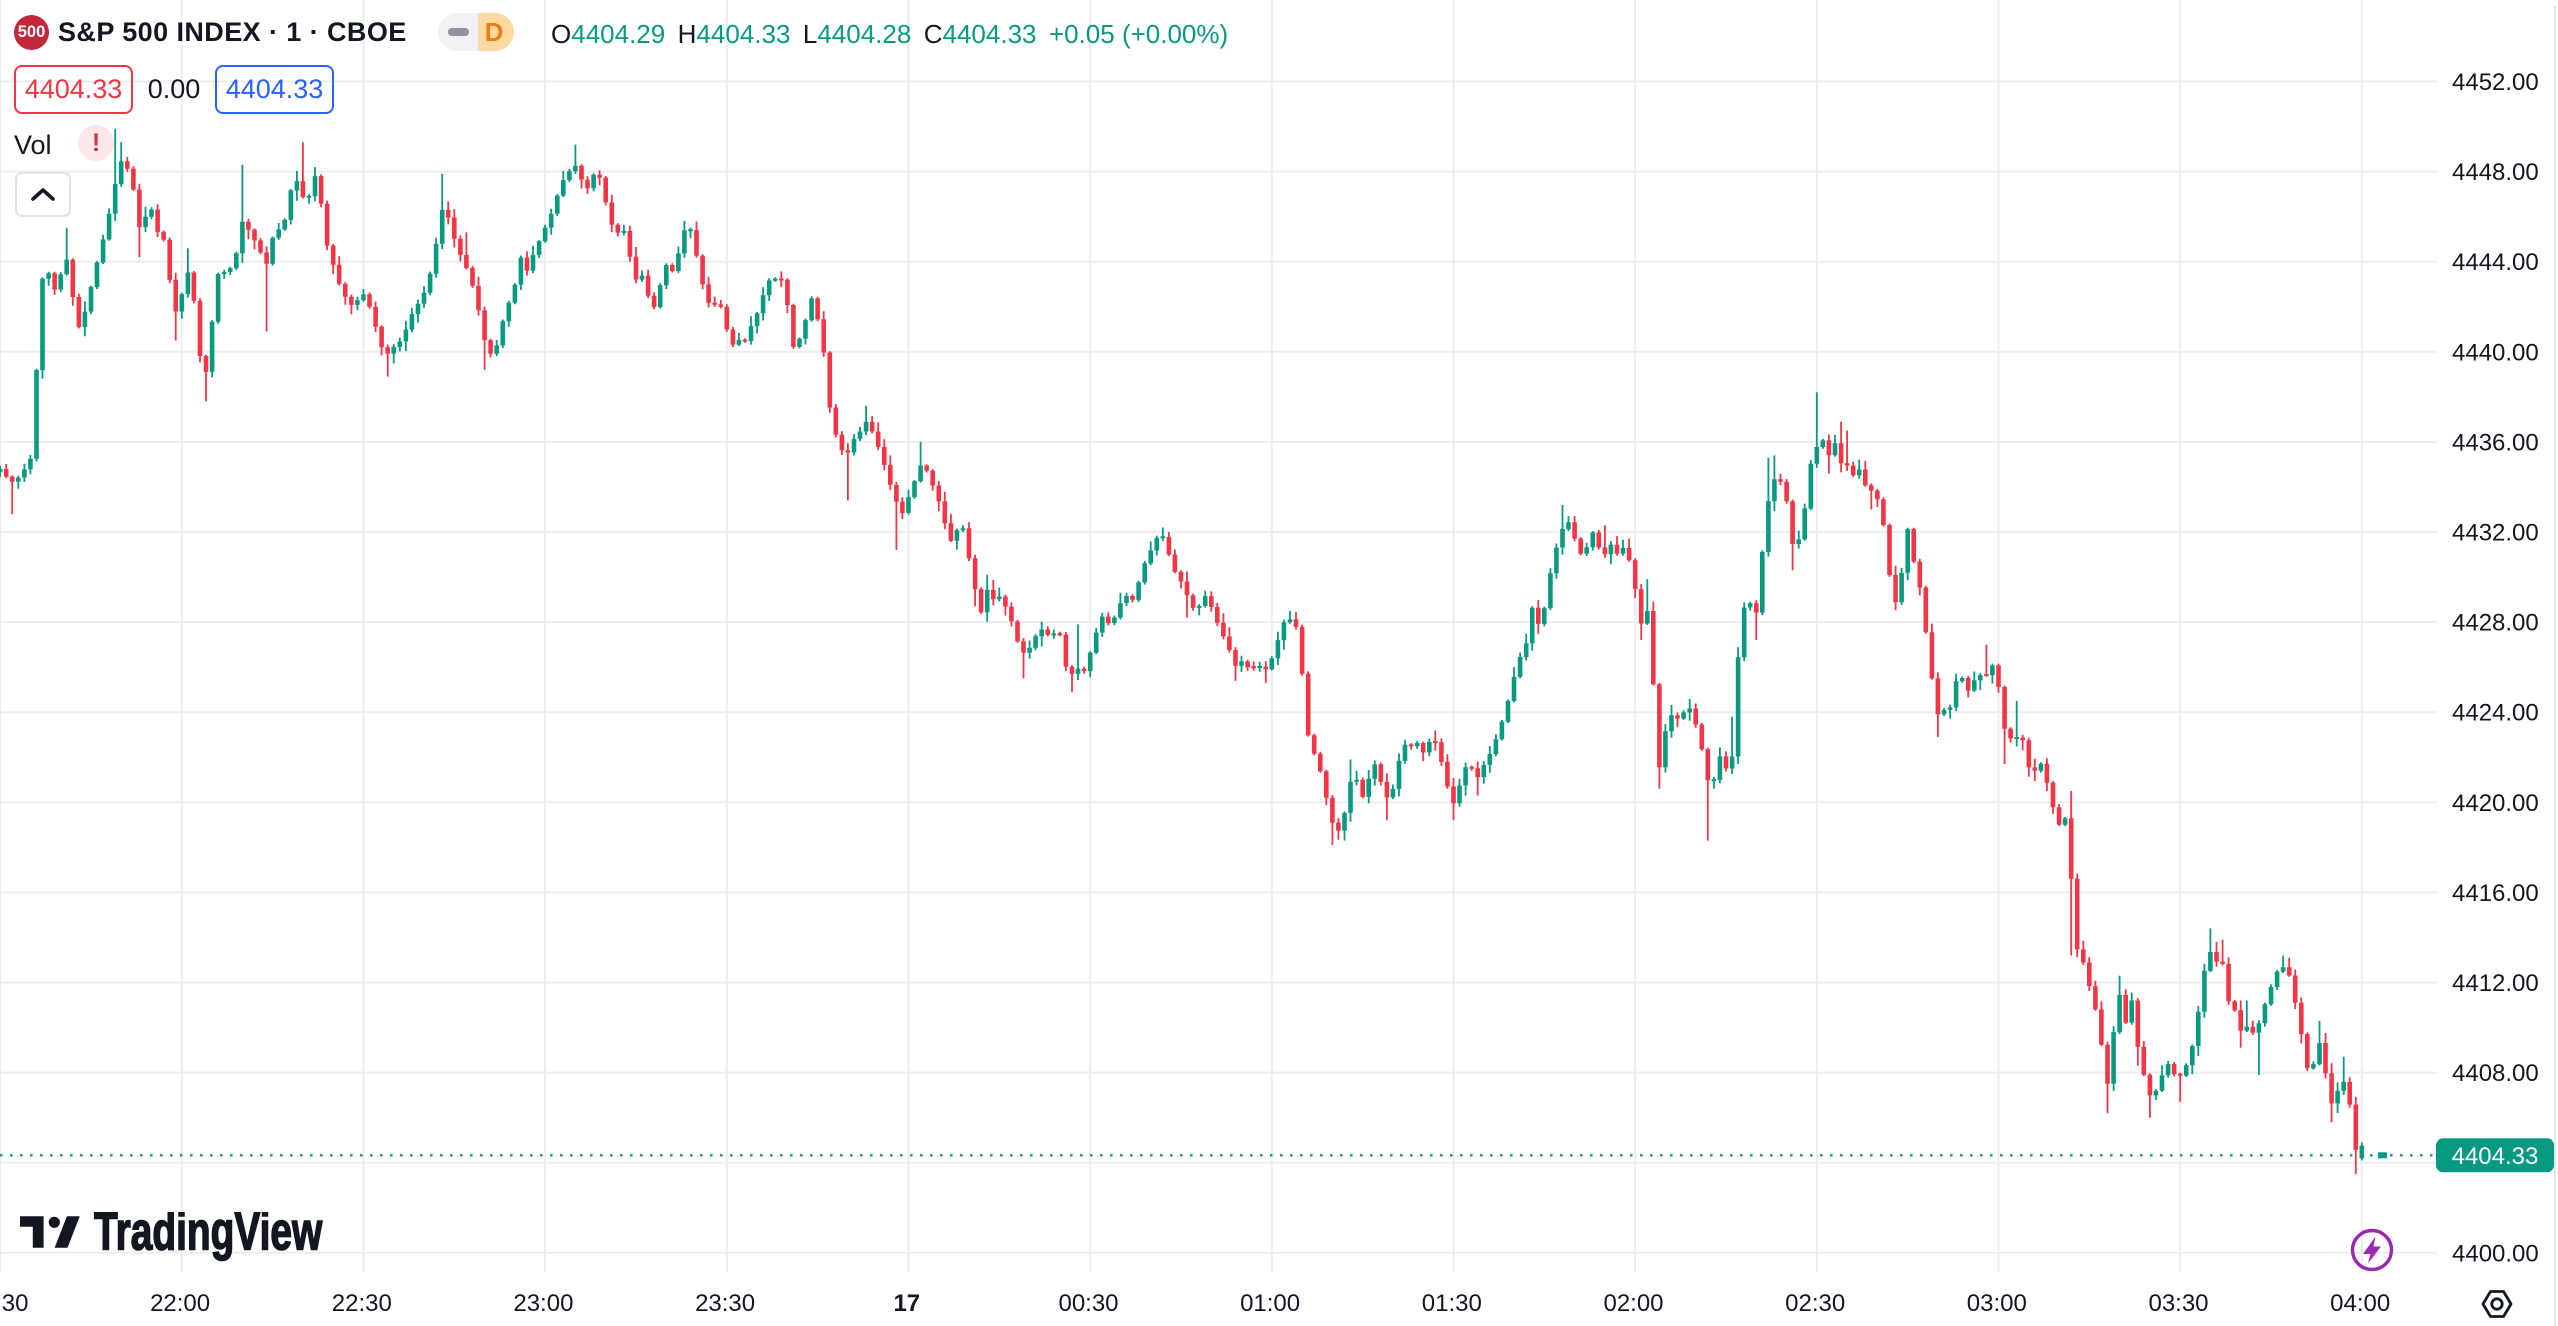  I want to click on svg-text: 4404.33, so click(2495, 1156).